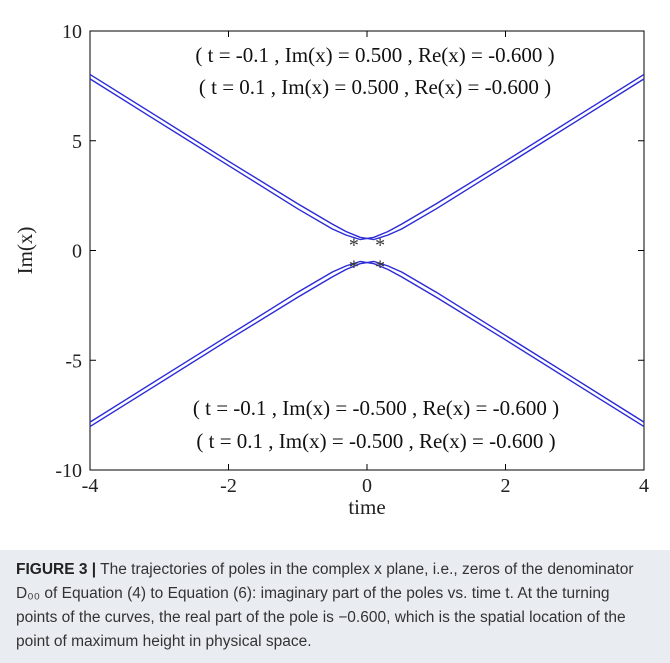 Image resolution: width=670 pixels, height=663 pixels. Describe the element at coordinates (77, 142) in the screenshot. I see `y-tick-label: 5` at that location.